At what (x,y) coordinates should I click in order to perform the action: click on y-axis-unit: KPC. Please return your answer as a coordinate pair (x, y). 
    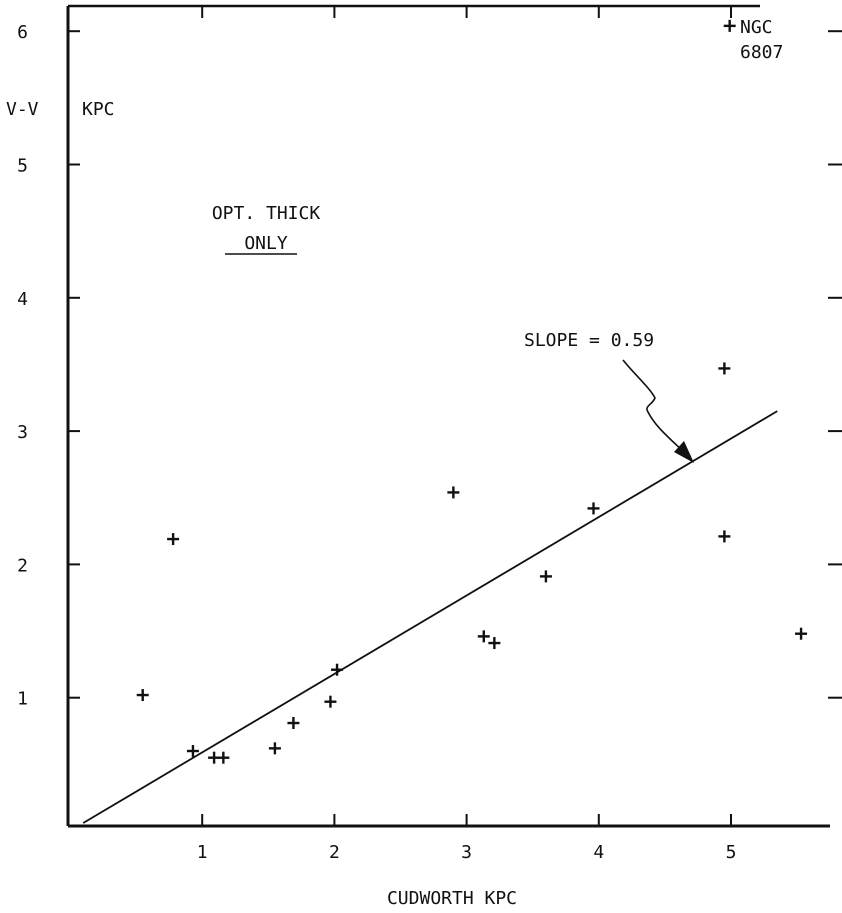
    Looking at the image, I should click on (98, 109).